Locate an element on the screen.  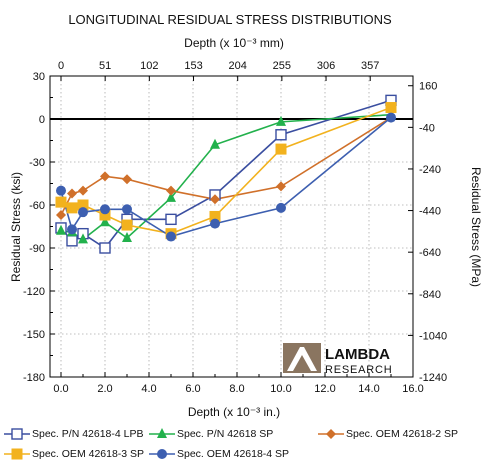
y2-tick-label-1: -40 is located at coordinates (427, 128).